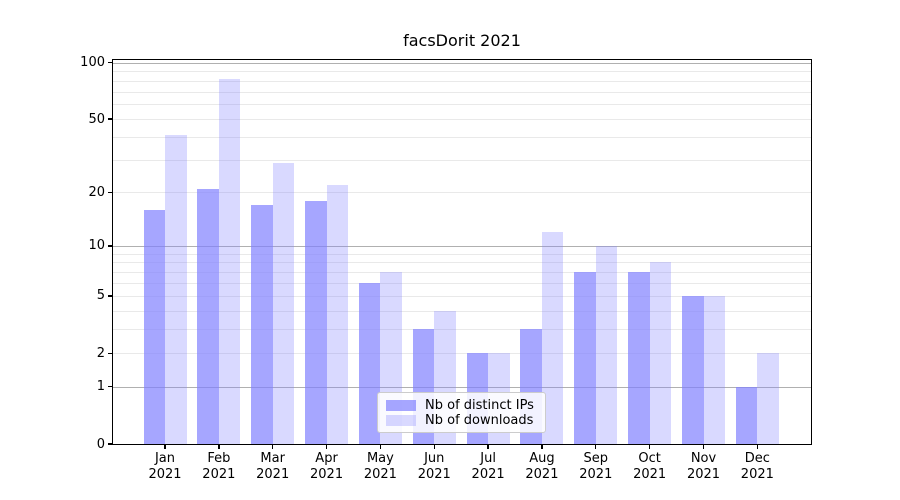 The width and height of the screenshot is (900, 500). I want to click on y-tick-label-20: 20, so click(96, 192).